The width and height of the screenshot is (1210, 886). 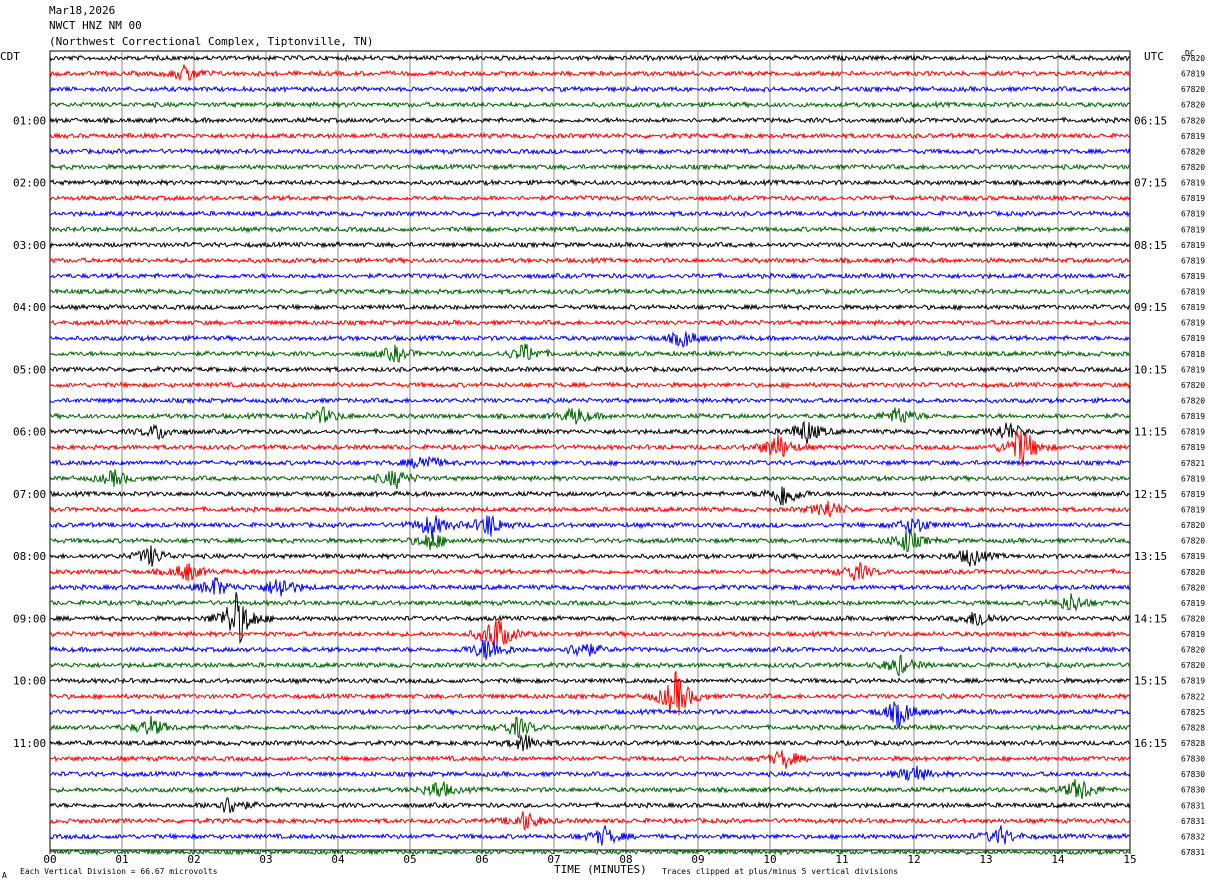 What do you see at coordinates (29, 618) in the screenshot?
I see `cdt-hour-label: 09:00` at bounding box center [29, 618].